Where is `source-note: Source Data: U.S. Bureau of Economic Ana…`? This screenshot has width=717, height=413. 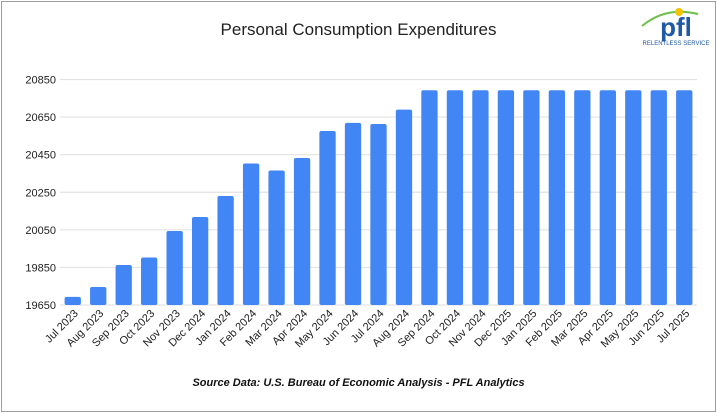 source-note: Source Data: U.S. Bureau of Economic Ana… is located at coordinates (358, 383).